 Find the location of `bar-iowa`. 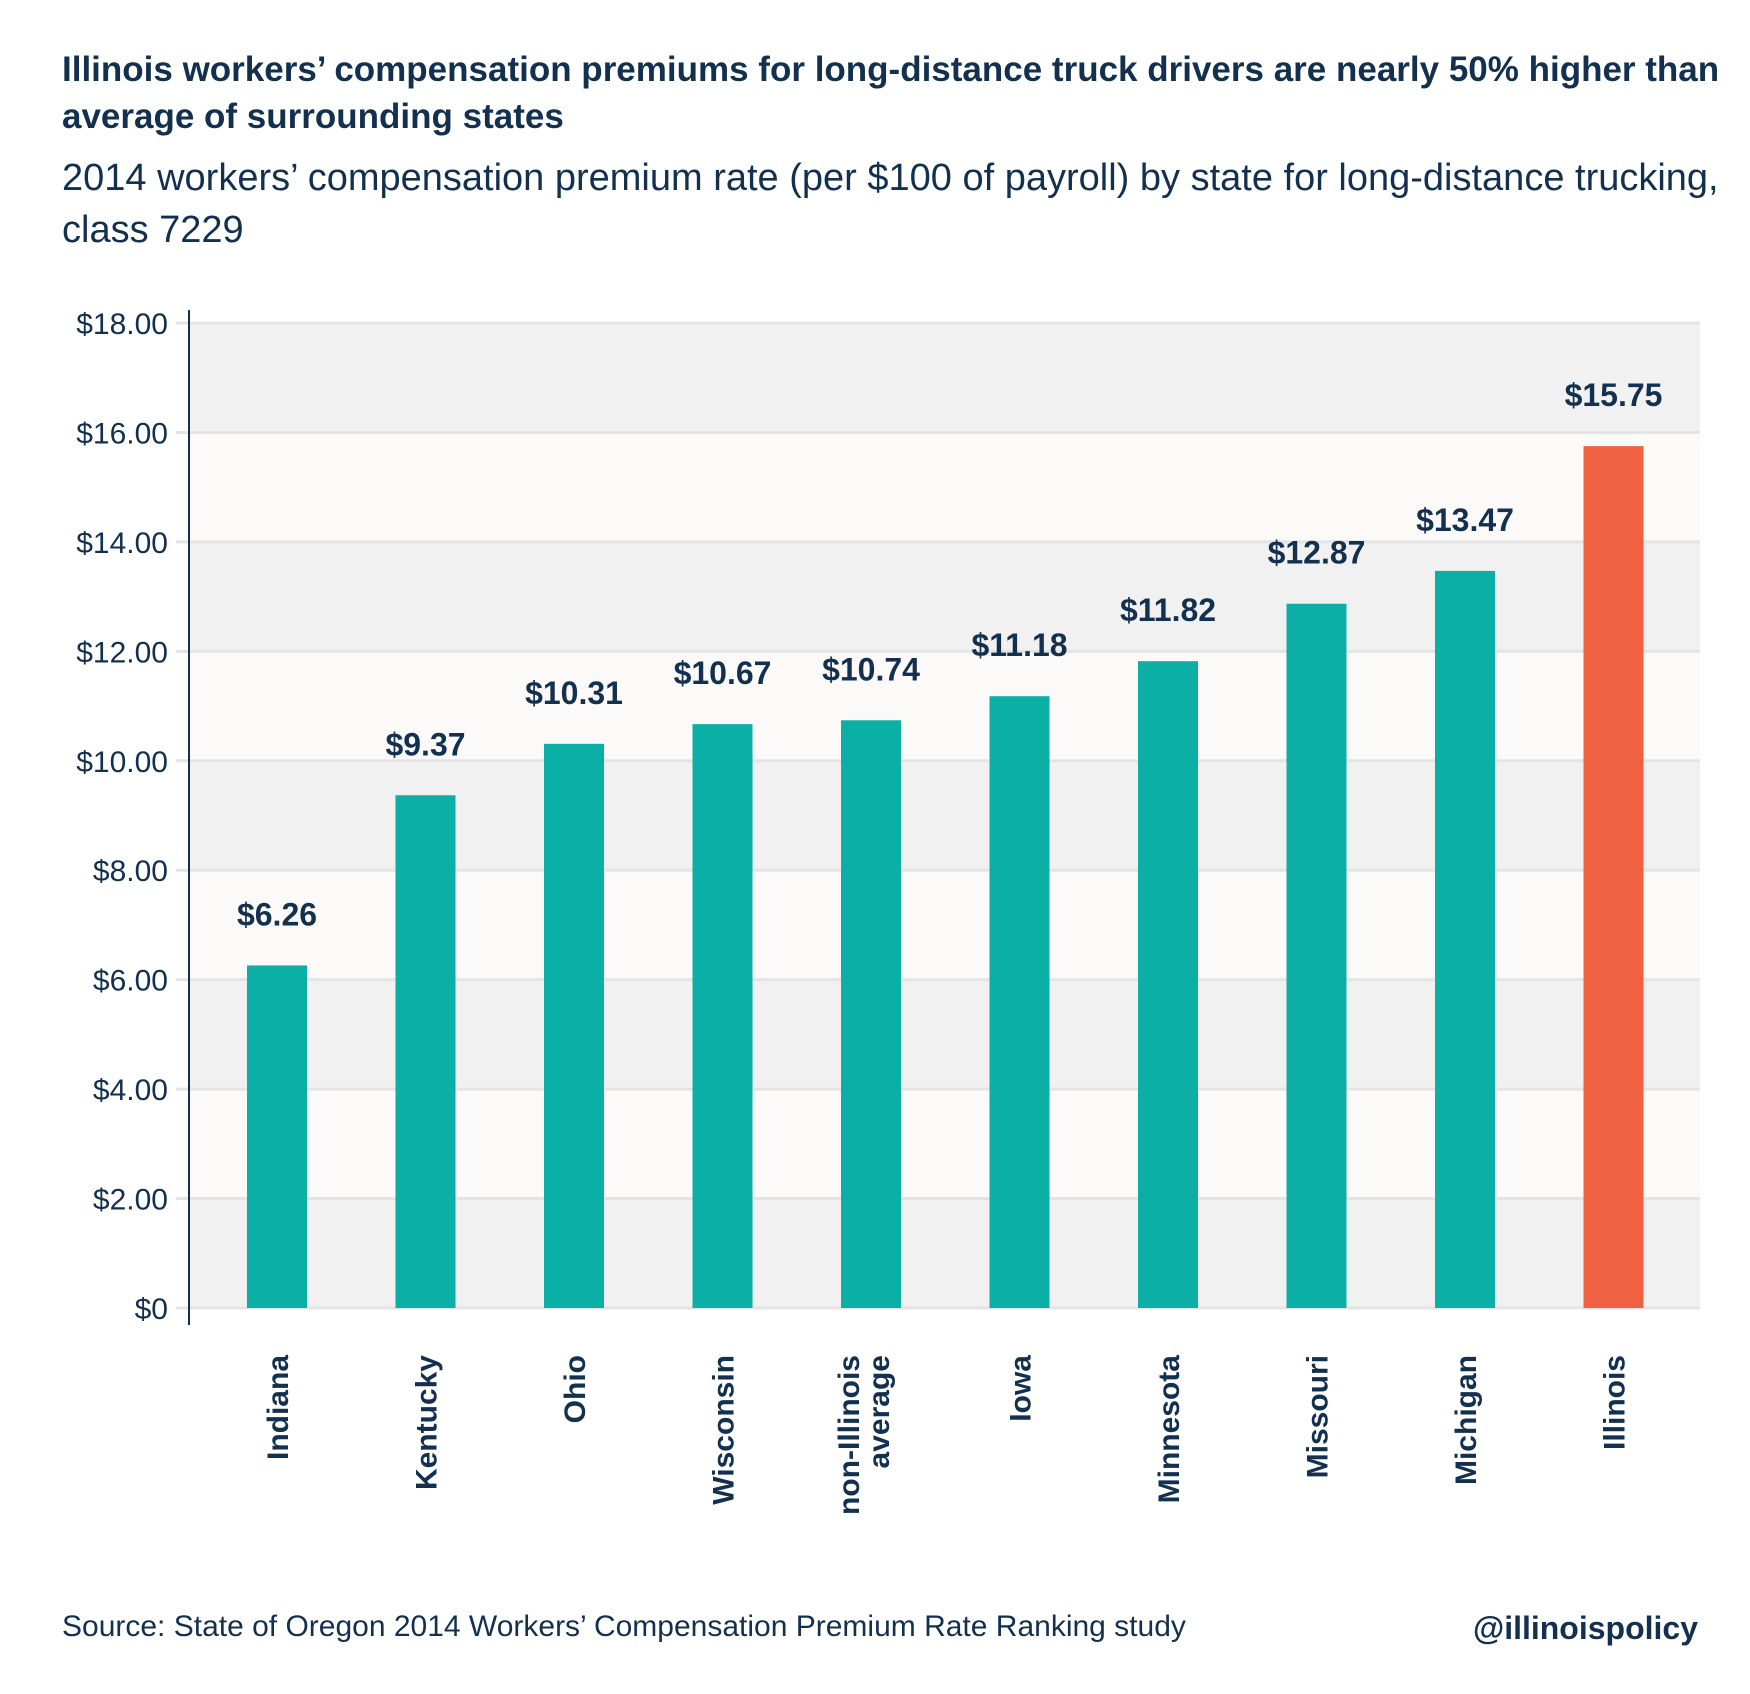

bar-iowa is located at coordinates (1019, 1002).